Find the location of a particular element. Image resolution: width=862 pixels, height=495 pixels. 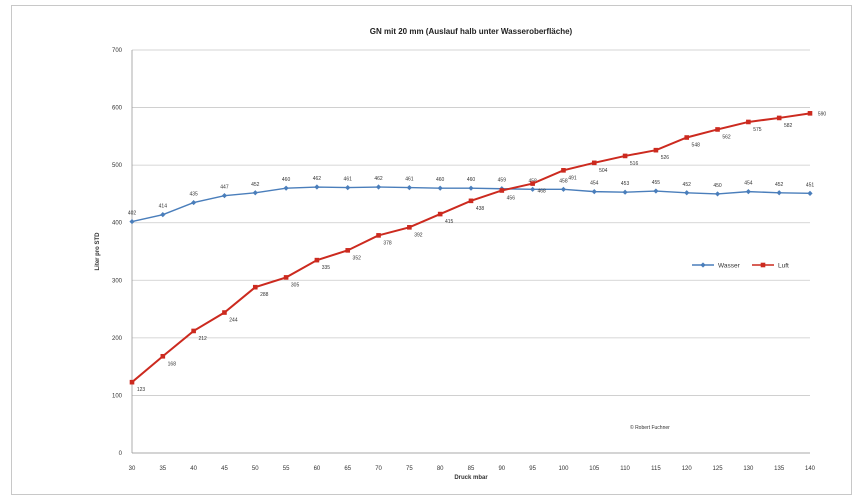

y-axis-label: Liter pro STD is located at coordinates (98, 251).